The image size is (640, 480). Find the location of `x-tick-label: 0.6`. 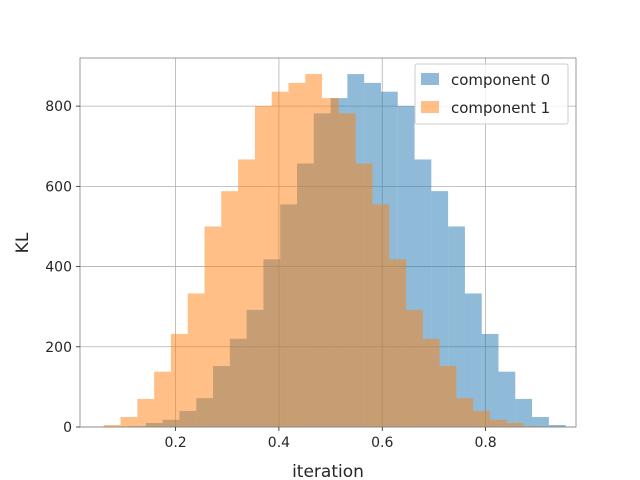

x-tick-label: 0.6 is located at coordinates (382, 443).